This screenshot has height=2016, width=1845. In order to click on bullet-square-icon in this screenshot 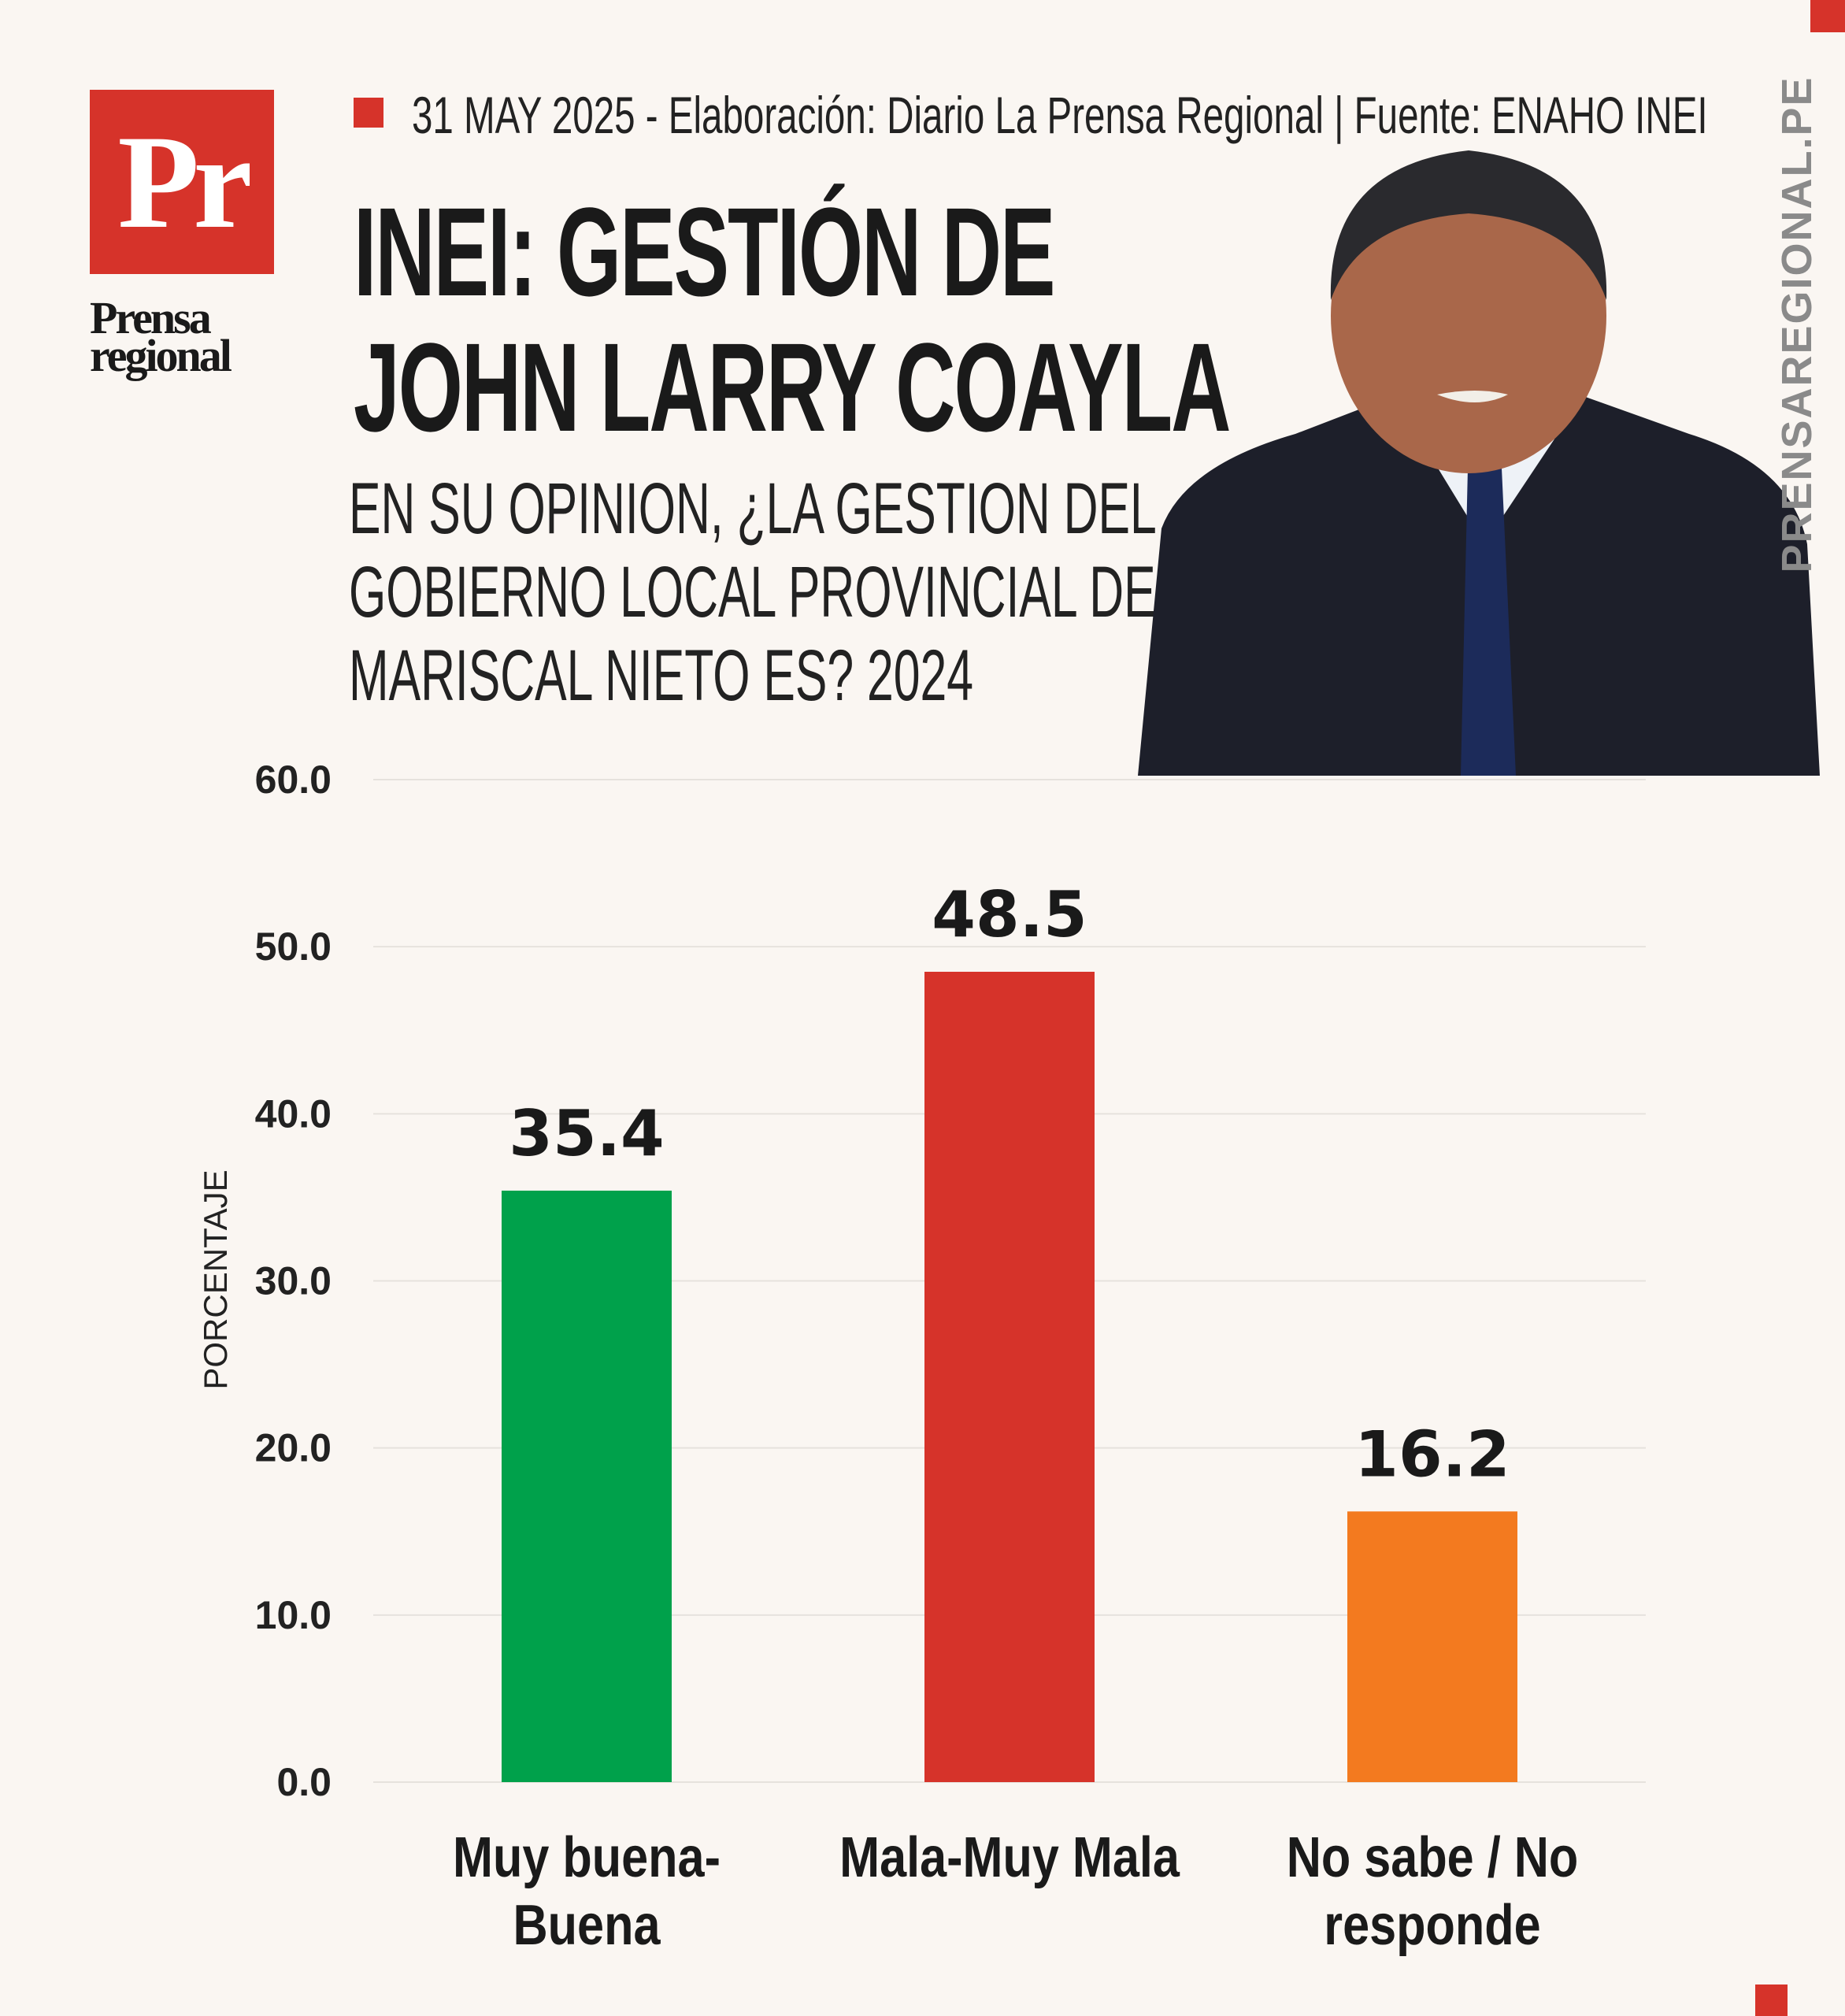, I will do `click(369, 113)`.